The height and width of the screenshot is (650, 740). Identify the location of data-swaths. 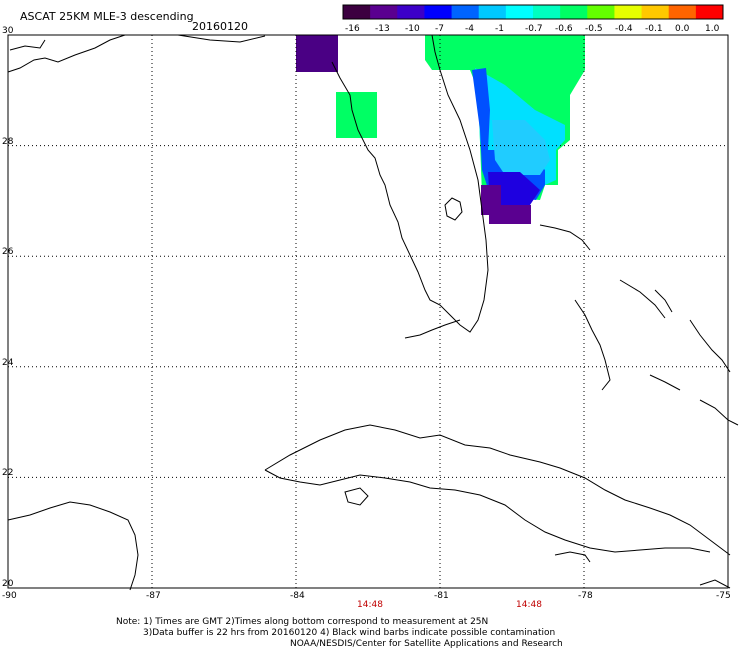
(440, 129).